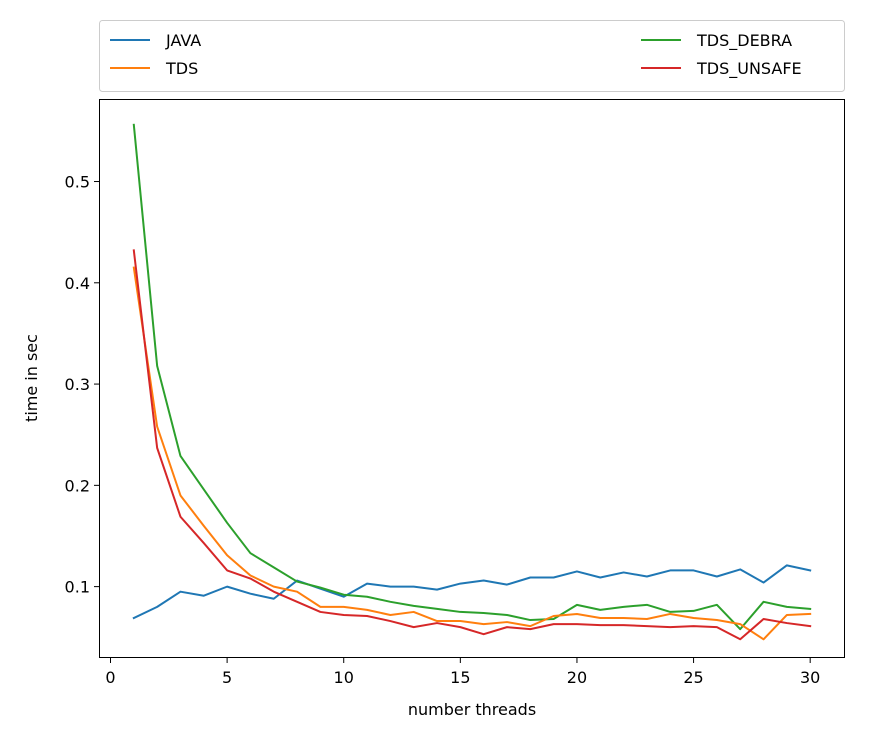 Image resolution: width=885 pixels, height=746 pixels. What do you see at coordinates (577, 677) in the screenshot?
I see `x-tick-label: 20` at bounding box center [577, 677].